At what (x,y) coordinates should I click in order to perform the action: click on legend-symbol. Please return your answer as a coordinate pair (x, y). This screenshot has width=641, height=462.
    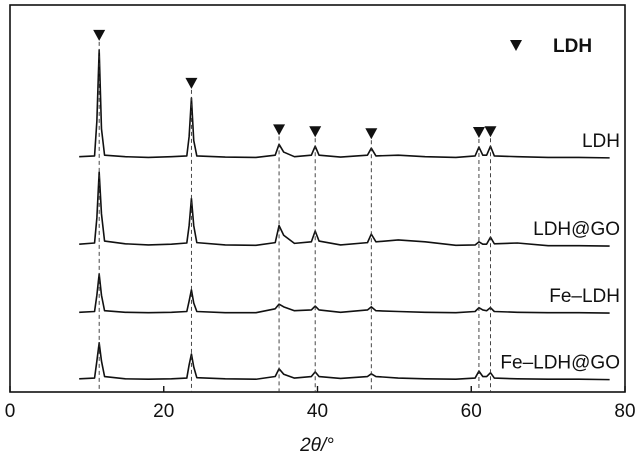
    Looking at the image, I should click on (516, 45).